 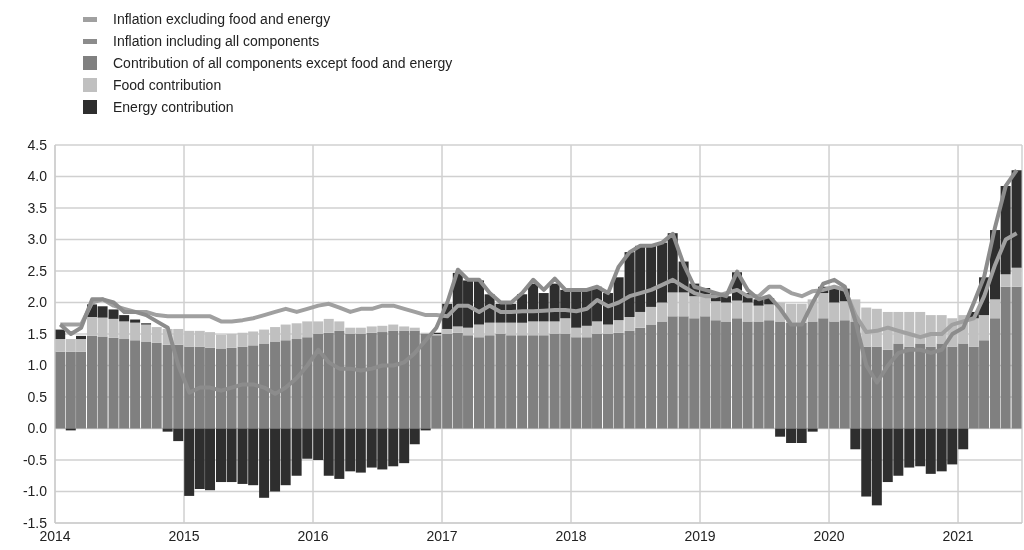 I want to click on bar, so click(x=81, y=337).